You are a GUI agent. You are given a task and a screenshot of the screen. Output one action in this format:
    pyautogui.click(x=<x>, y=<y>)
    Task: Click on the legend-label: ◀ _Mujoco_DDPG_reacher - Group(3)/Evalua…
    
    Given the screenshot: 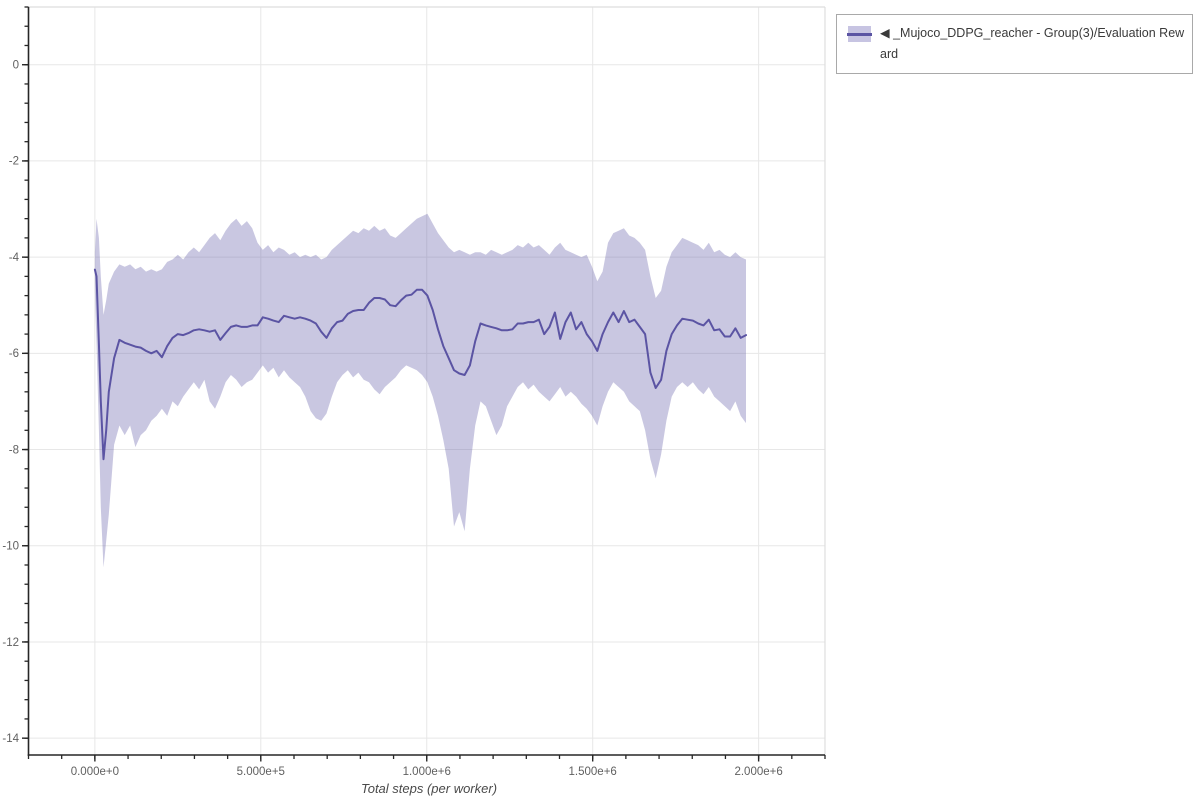 What is the action you would take?
    pyautogui.click(x=1032, y=43)
    